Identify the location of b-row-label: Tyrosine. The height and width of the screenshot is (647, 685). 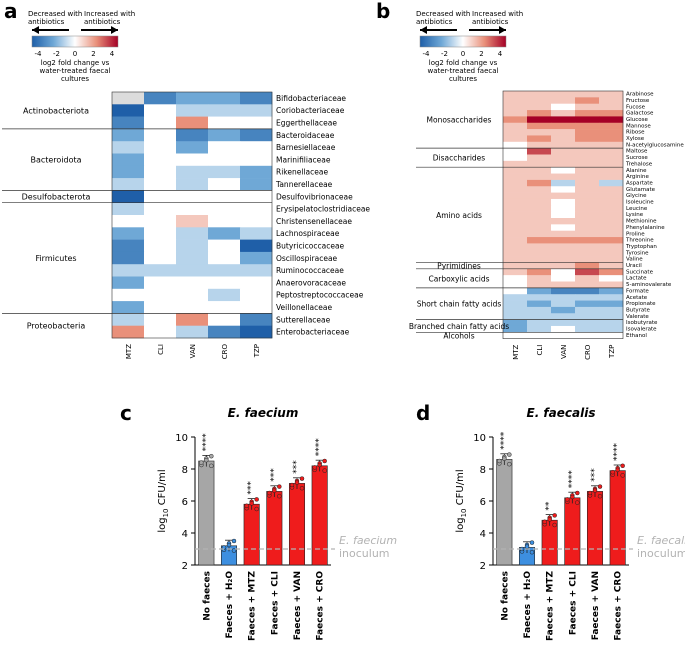
(637, 253).